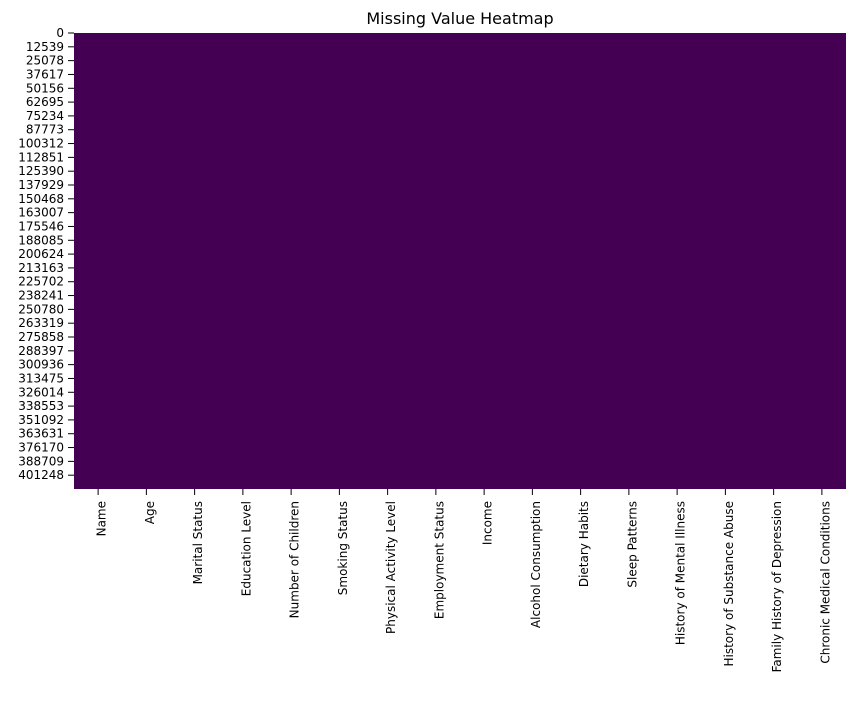 This screenshot has height=712, width=857. I want to click on x-tick-label: Education Level, so click(246, 548).